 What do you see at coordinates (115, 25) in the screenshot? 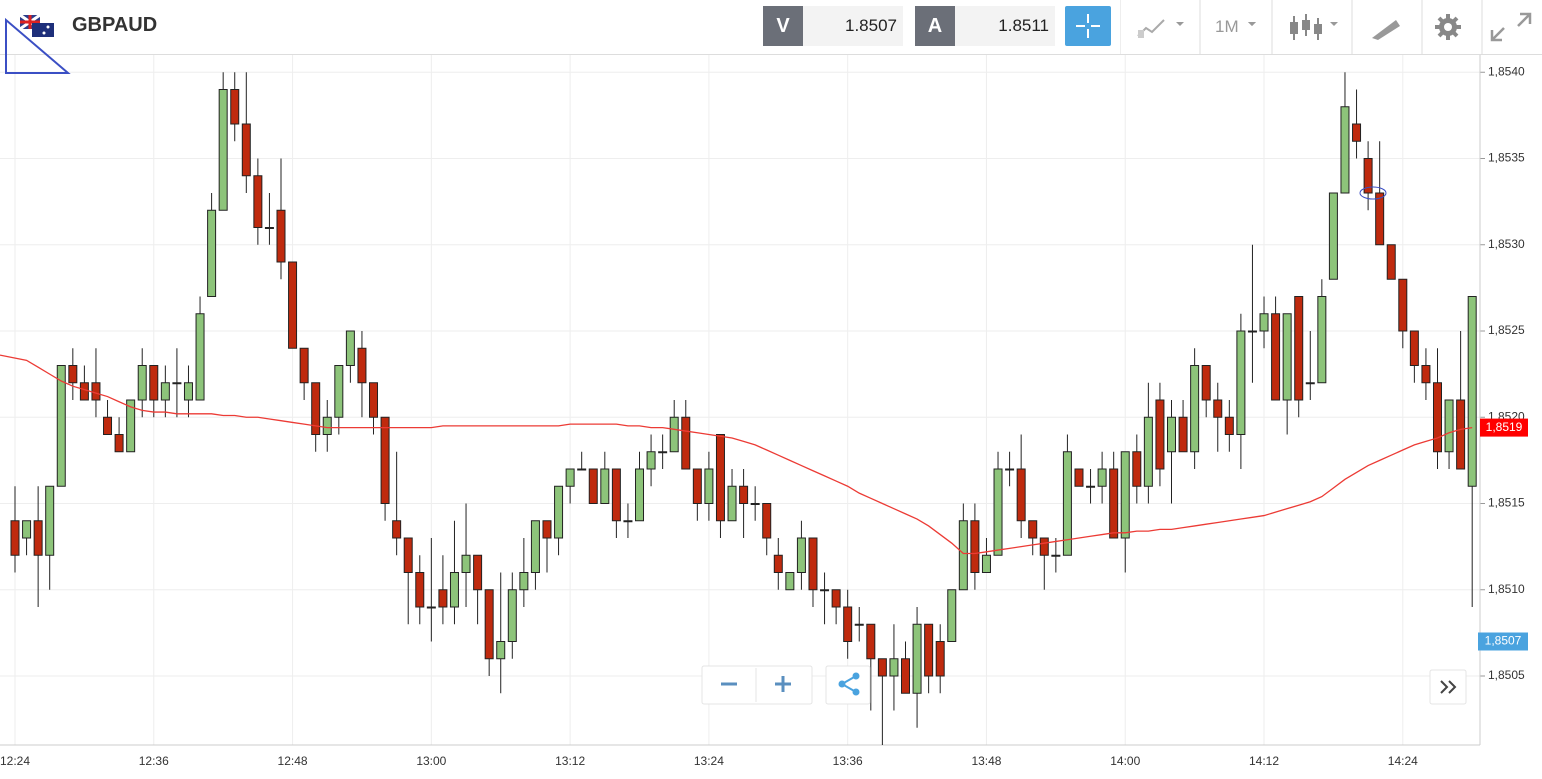
I see `symbol: GBPAUD` at bounding box center [115, 25].